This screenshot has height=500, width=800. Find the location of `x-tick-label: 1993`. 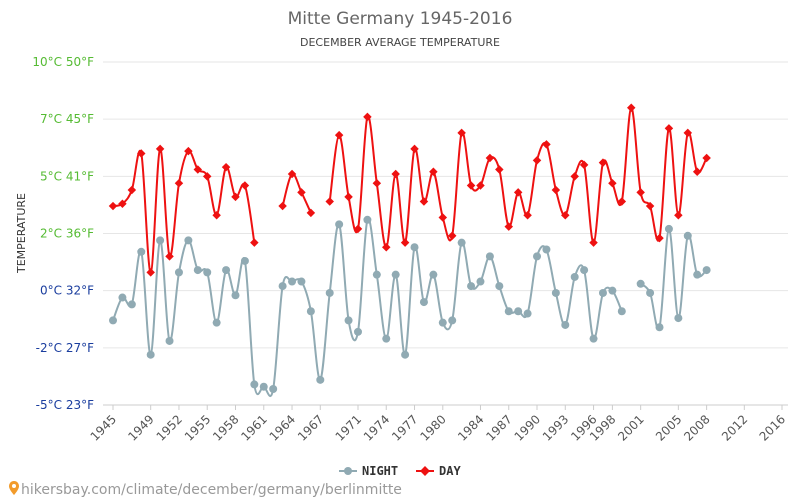

x-tick-label: 1993 is located at coordinates (555, 427).